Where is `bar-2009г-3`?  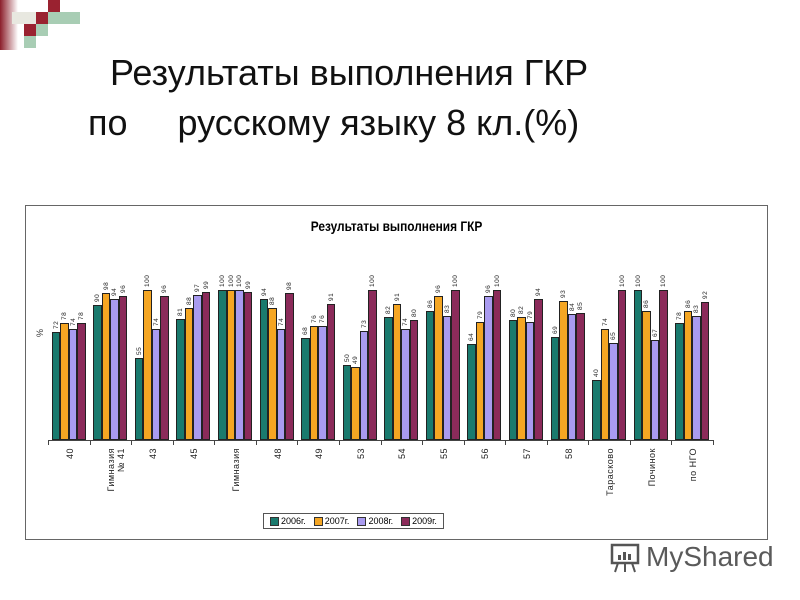 bar-2009г-3 is located at coordinates (206, 365).